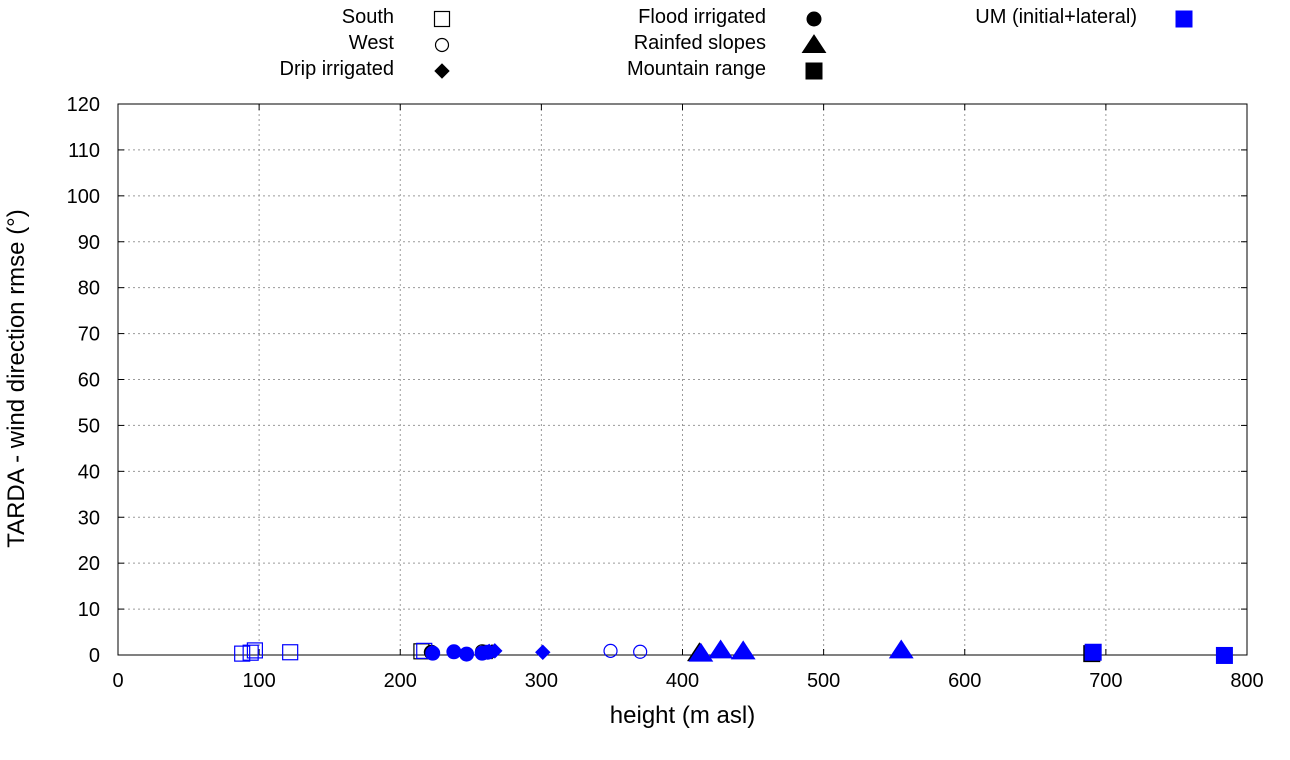  I want to click on x-tick-label: 200, so click(400, 681).